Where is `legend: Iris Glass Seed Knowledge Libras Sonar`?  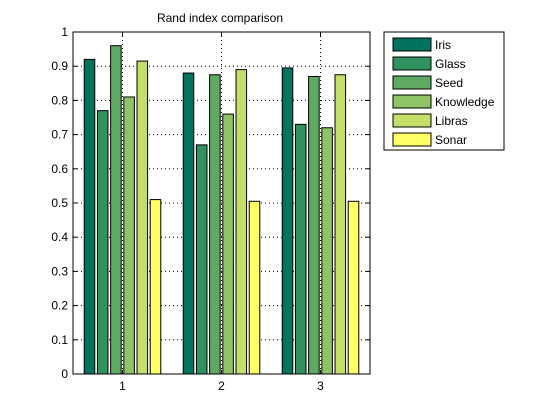
legend: Iris Glass Seed Knowledge Libras Sonar is located at coordinates (444, 91).